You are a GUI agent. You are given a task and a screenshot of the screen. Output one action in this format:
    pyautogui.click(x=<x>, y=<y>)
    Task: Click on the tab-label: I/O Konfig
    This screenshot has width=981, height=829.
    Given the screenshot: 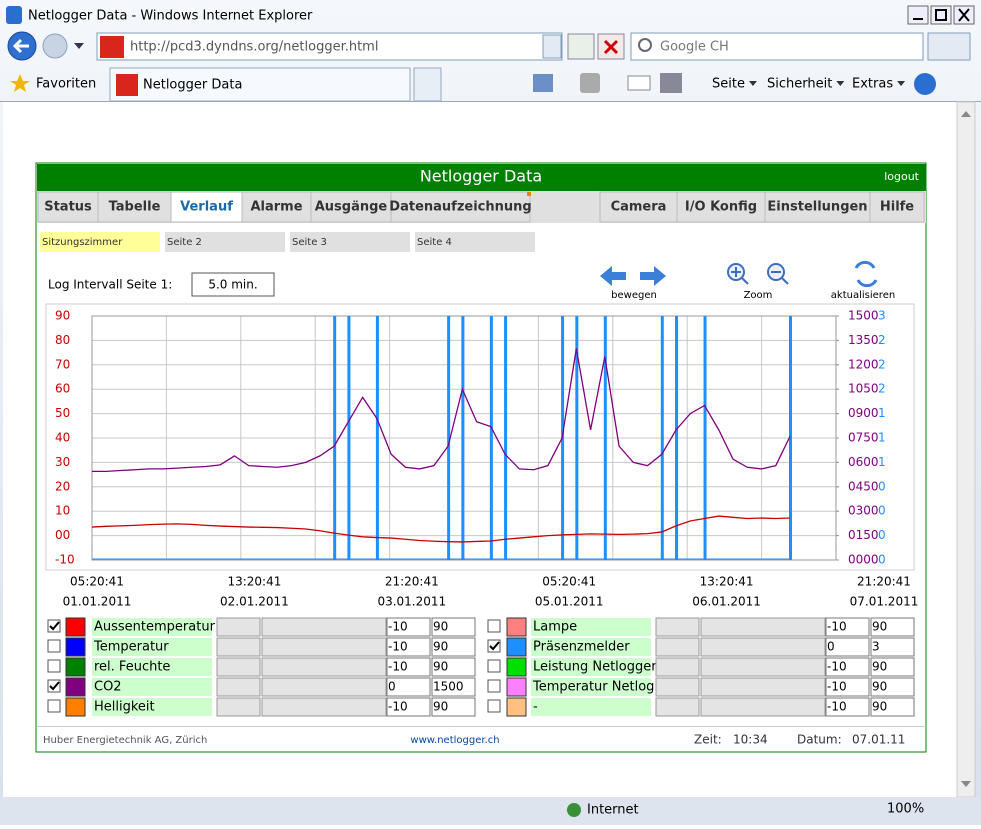 What is the action you would take?
    pyautogui.click(x=721, y=207)
    